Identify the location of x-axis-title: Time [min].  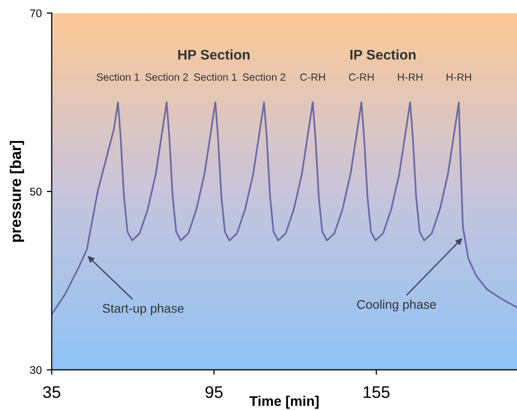
(284, 402).